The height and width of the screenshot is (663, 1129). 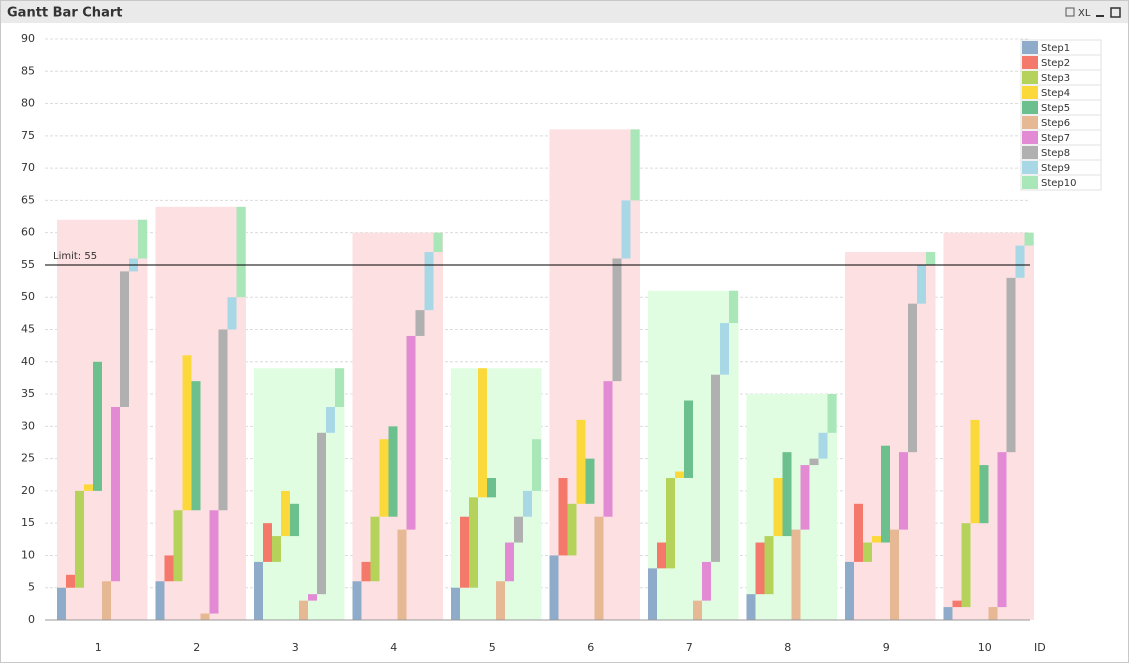 What do you see at coordinates (28, 361) in the screenshot?
I see `y-tick-label: 40` at bounding box center [28, 361].